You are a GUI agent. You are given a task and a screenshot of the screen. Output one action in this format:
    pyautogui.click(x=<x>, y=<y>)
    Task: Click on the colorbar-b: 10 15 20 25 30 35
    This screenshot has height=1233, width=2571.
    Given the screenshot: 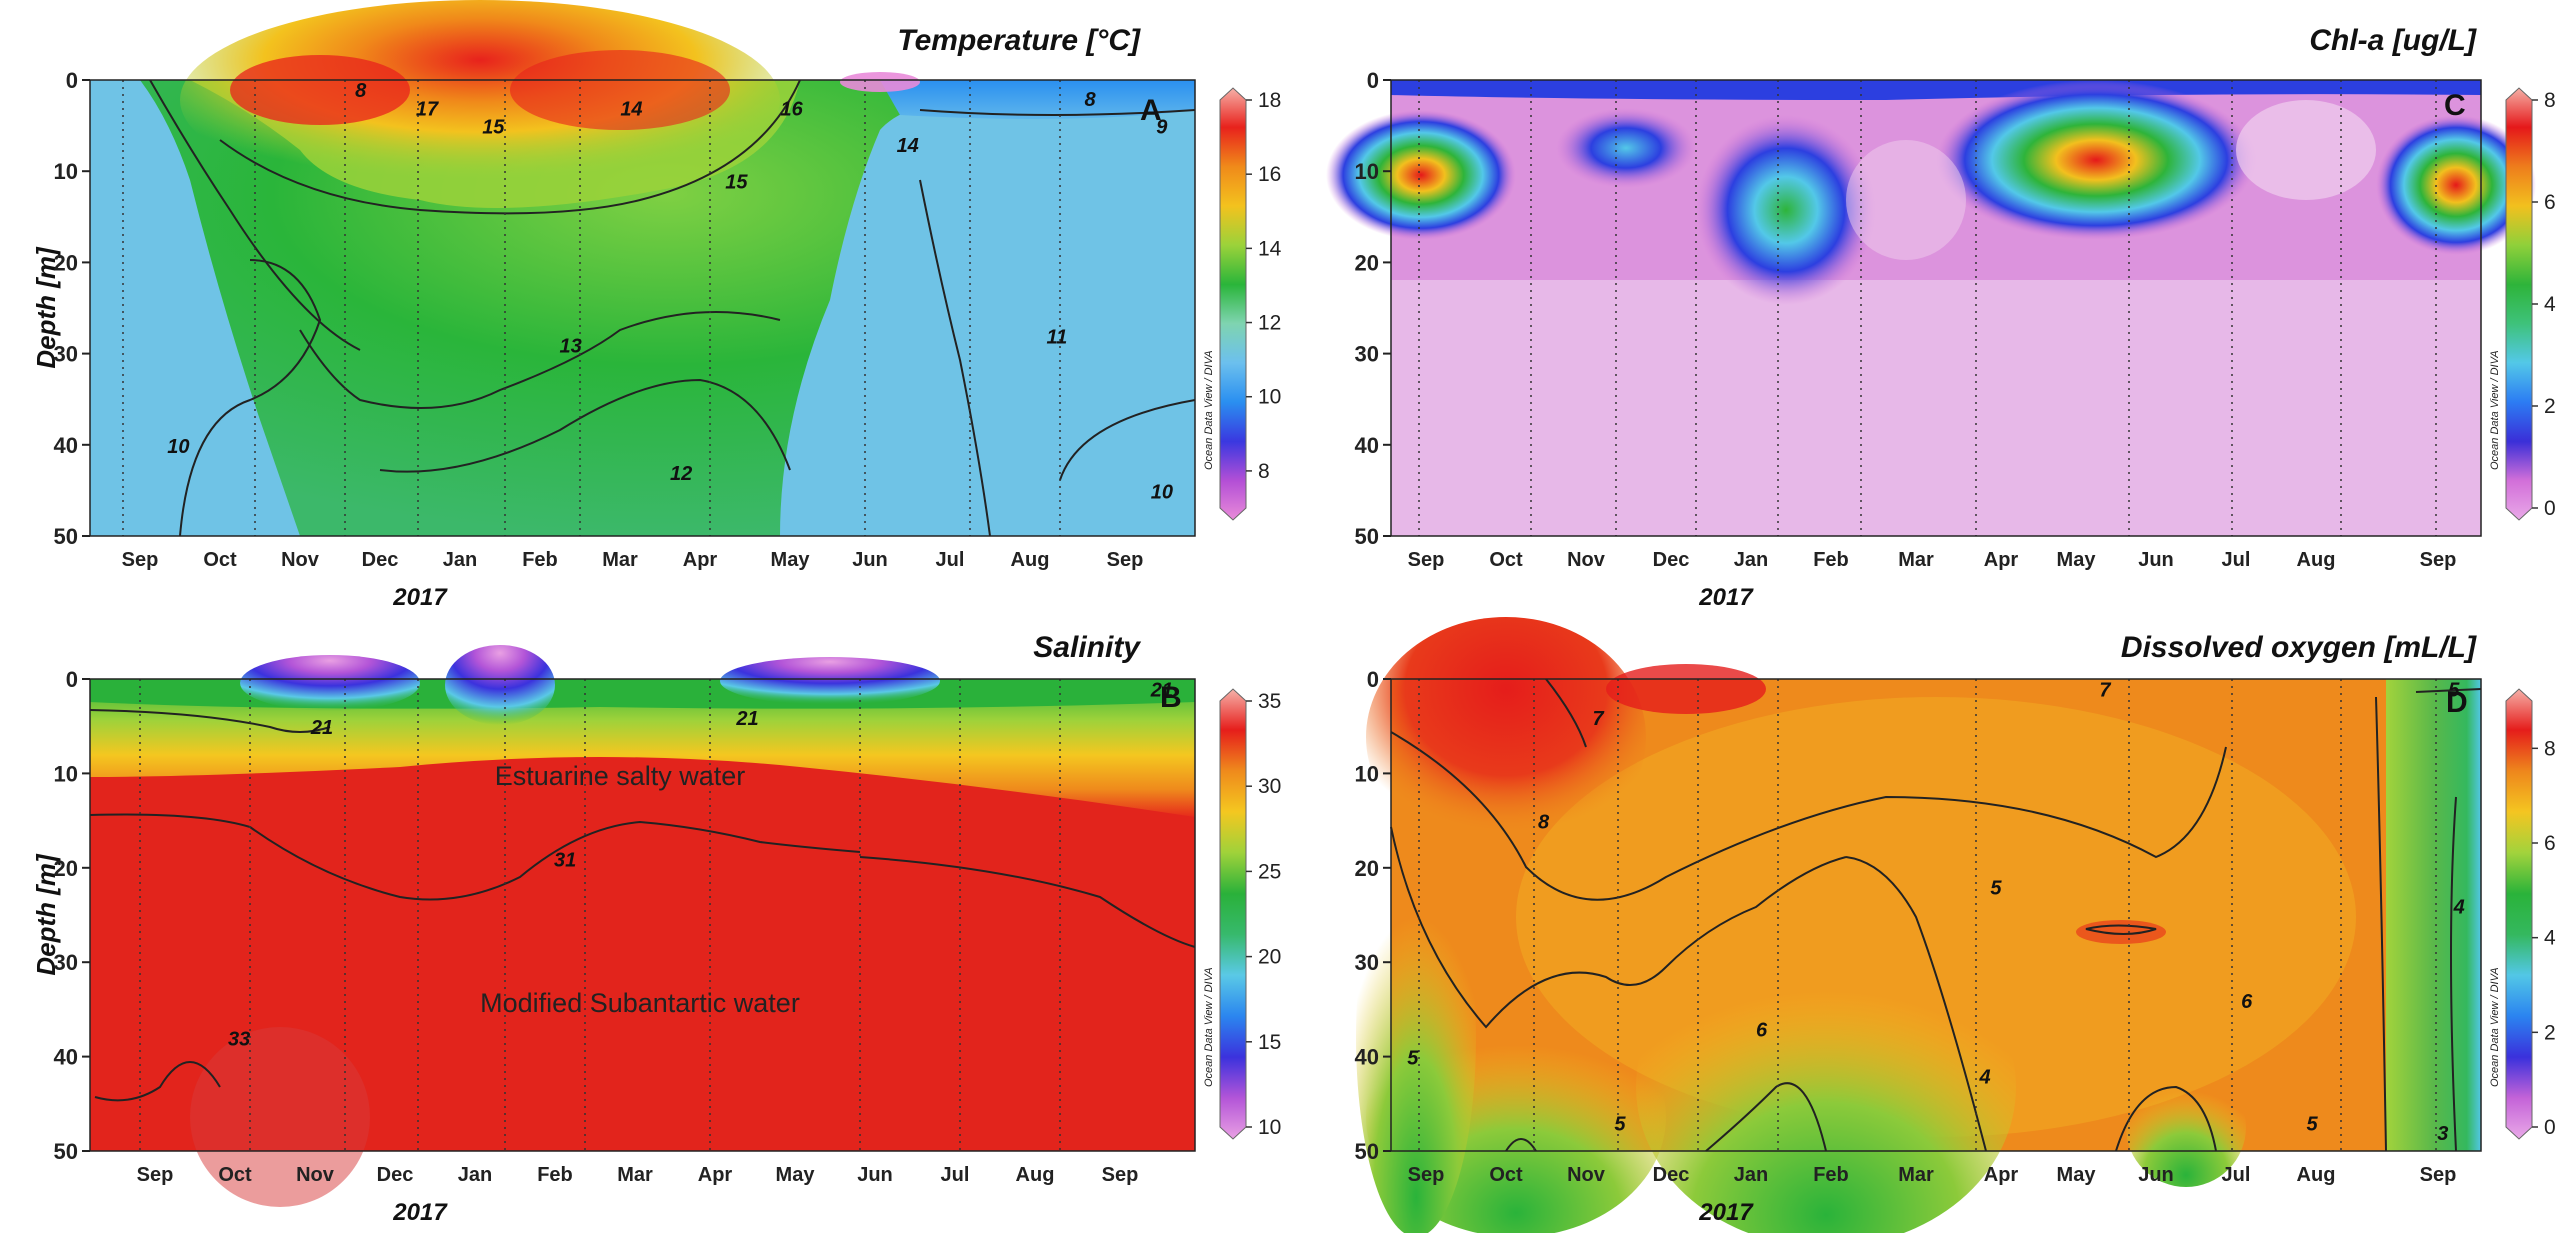 What is the action you would take?
    pyautogui.click(x=1250, y=914)
    